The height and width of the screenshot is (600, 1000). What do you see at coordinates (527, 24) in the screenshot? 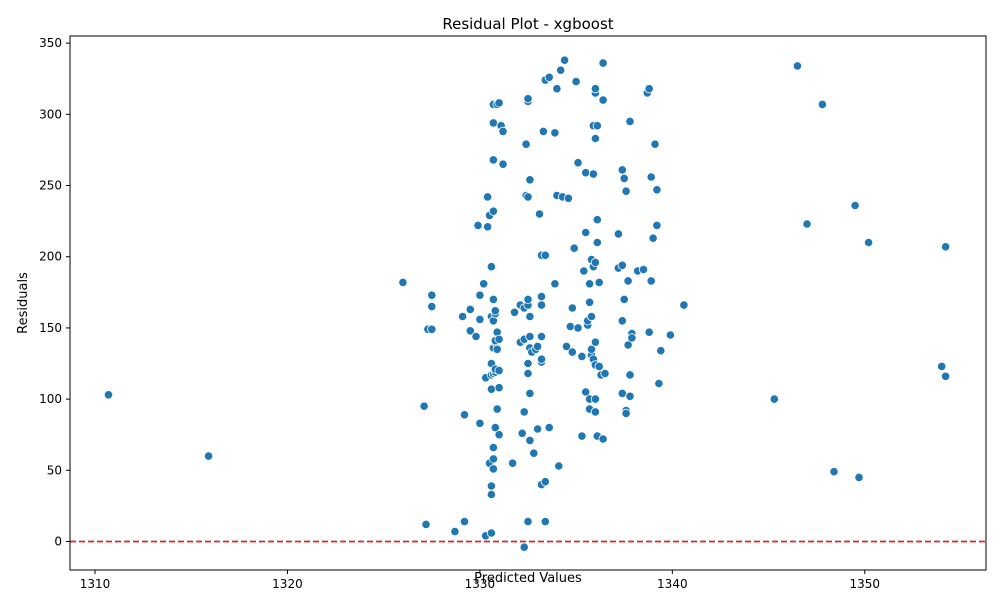
I see `chart-title: Residual Plot - xgboost` at bounding box center [527, 24].